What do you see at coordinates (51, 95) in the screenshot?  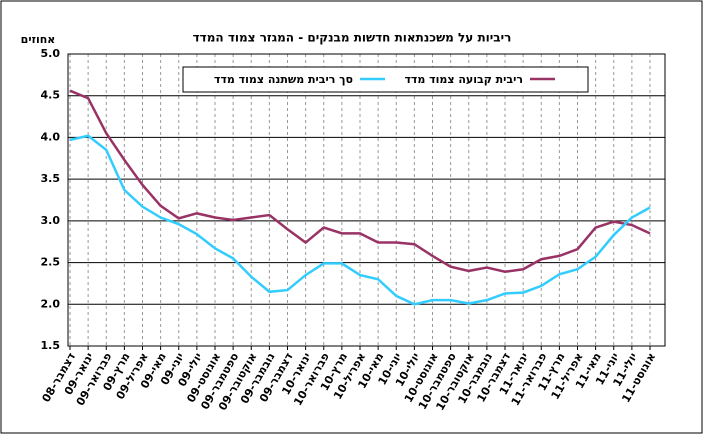 I see `y-tick-label: 4.5` at bounding box center [51, 95].